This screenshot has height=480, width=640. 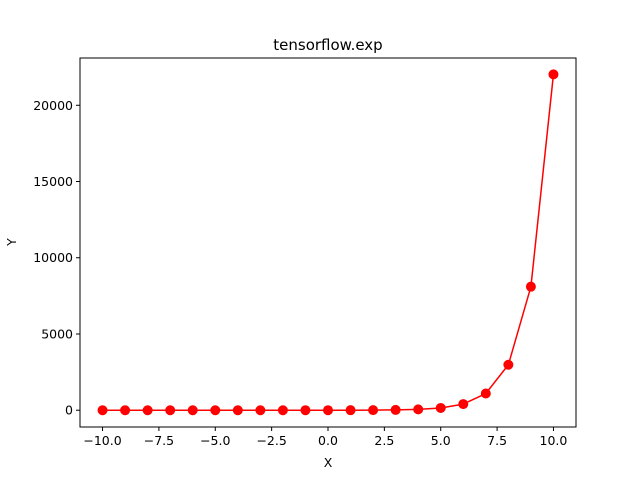 What do you see at coordinates (53, 257) in the screenshot?
I see `y-tick-label: 10000` at bounding box center [53, 257].